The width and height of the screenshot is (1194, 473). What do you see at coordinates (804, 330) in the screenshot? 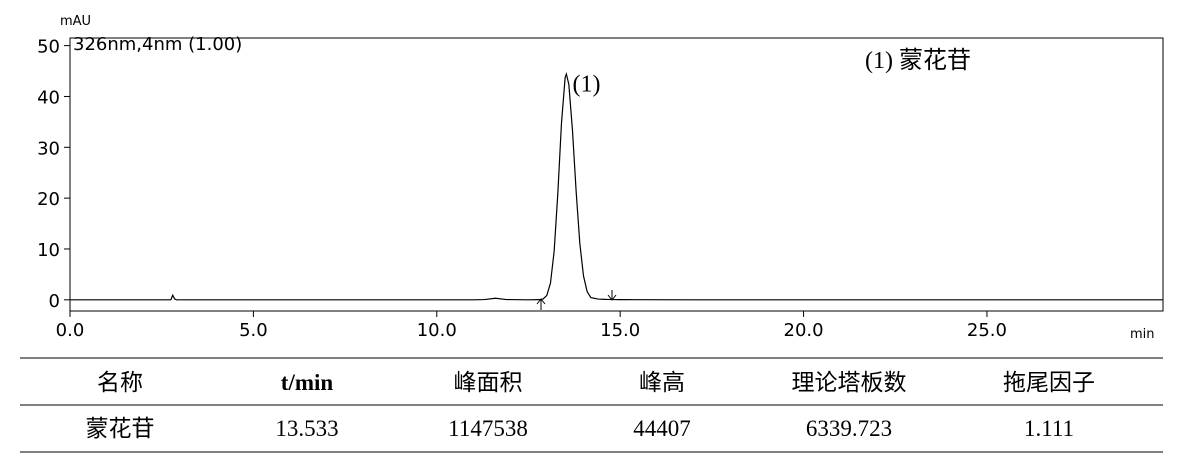
I see `x-tick-label: 20.0` at bounding box center [804, 330].